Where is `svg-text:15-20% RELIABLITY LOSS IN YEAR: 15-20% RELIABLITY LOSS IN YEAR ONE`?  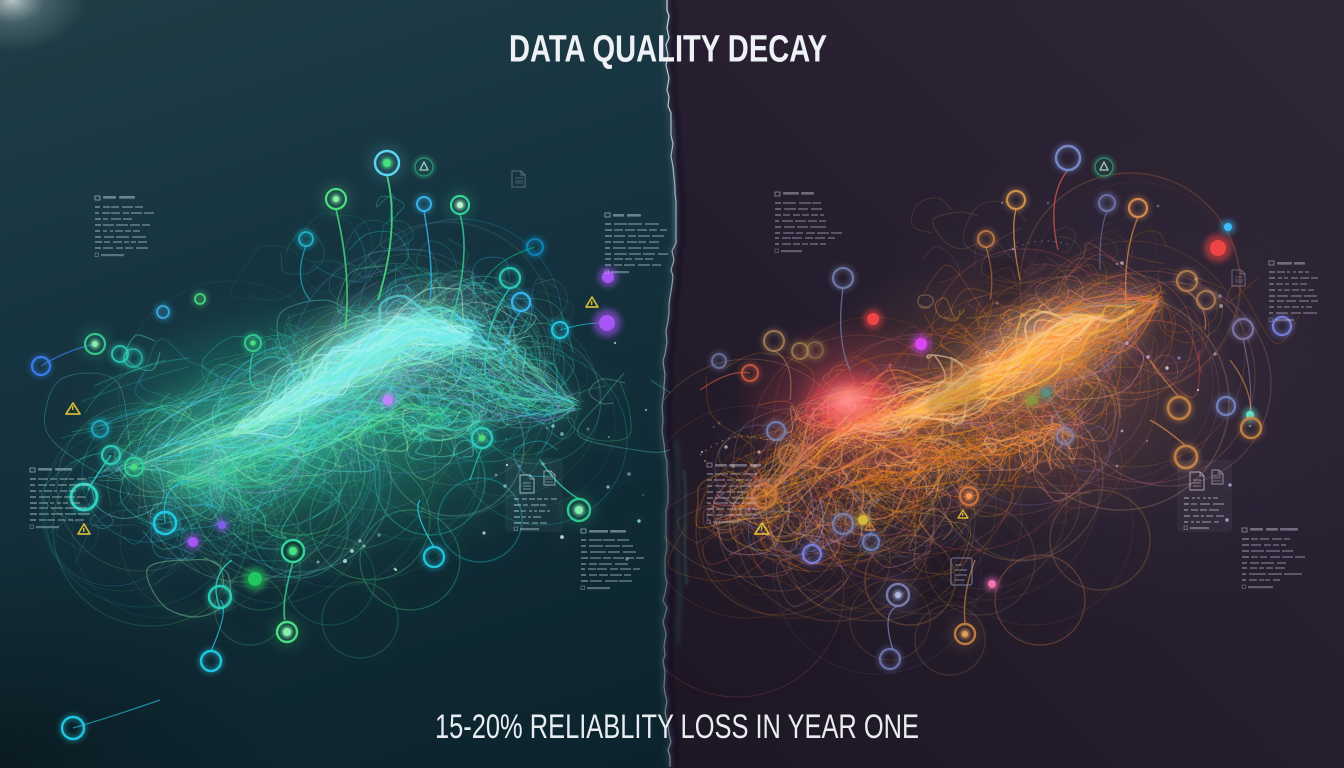 svg-text:15-20% RELIABLITY LOSS IN YEAR: 15-20% RELIABLITY LOSS IN YEAR ONE is located at coordinates (677, 727).